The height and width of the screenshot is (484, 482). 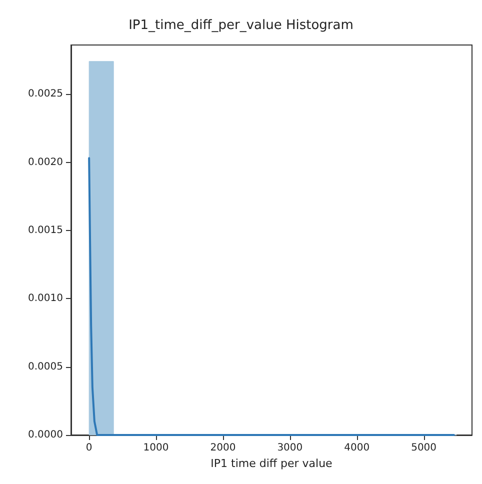 What do you see at coordinates (241, 25) in the screenshot?
I see `chart-title: IP1_time_diff_per_value Histogram` at bounding box center [241, 25].